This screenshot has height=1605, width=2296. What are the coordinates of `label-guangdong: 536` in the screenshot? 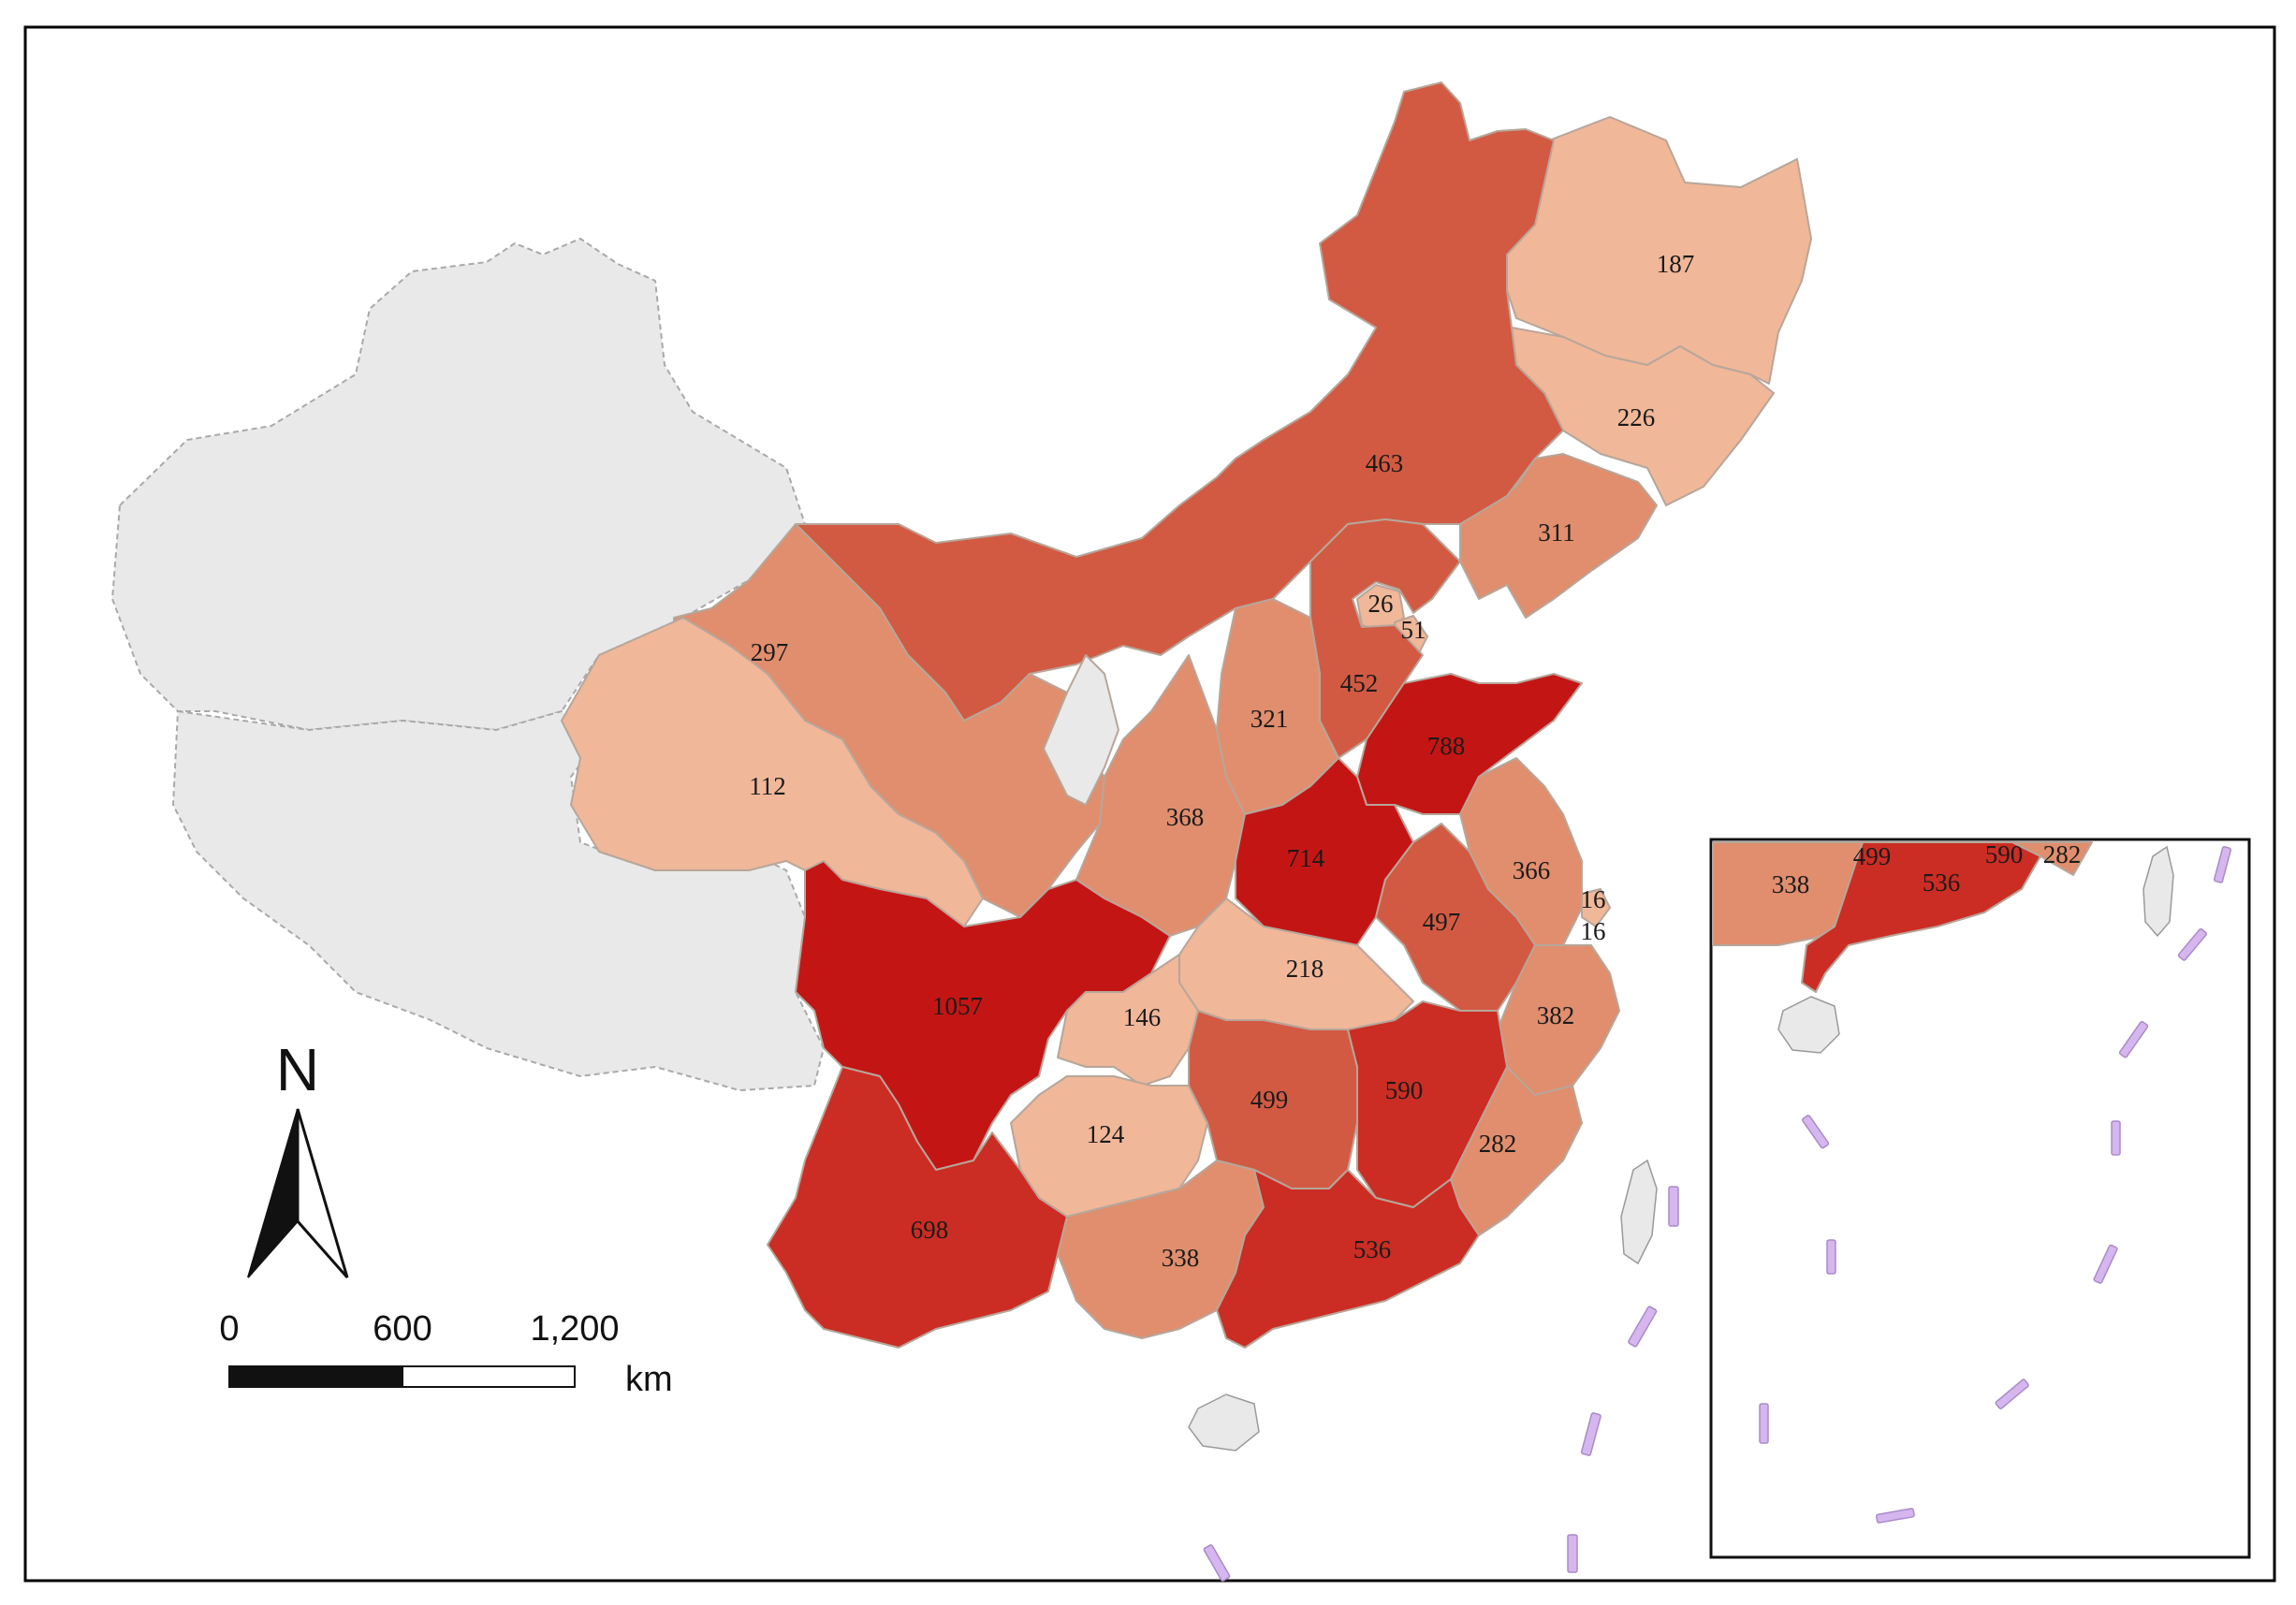 It's located at (1372, 1249).